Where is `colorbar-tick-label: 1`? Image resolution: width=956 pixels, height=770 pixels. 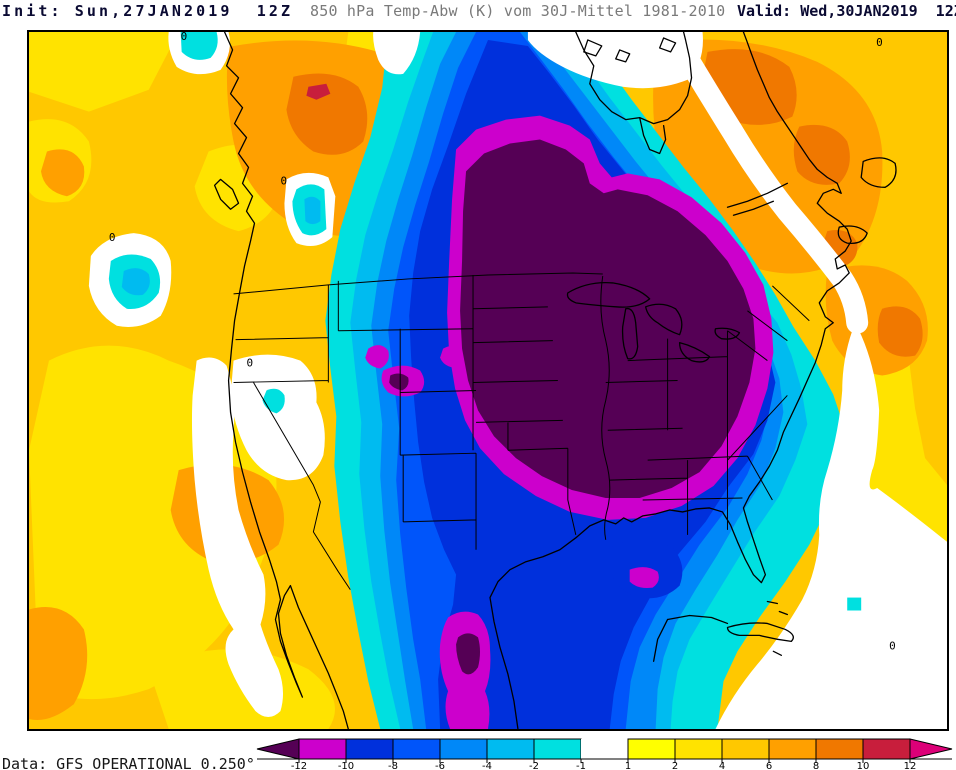 colorbar-tick-label: 1 is located at coordinates (628, 765).